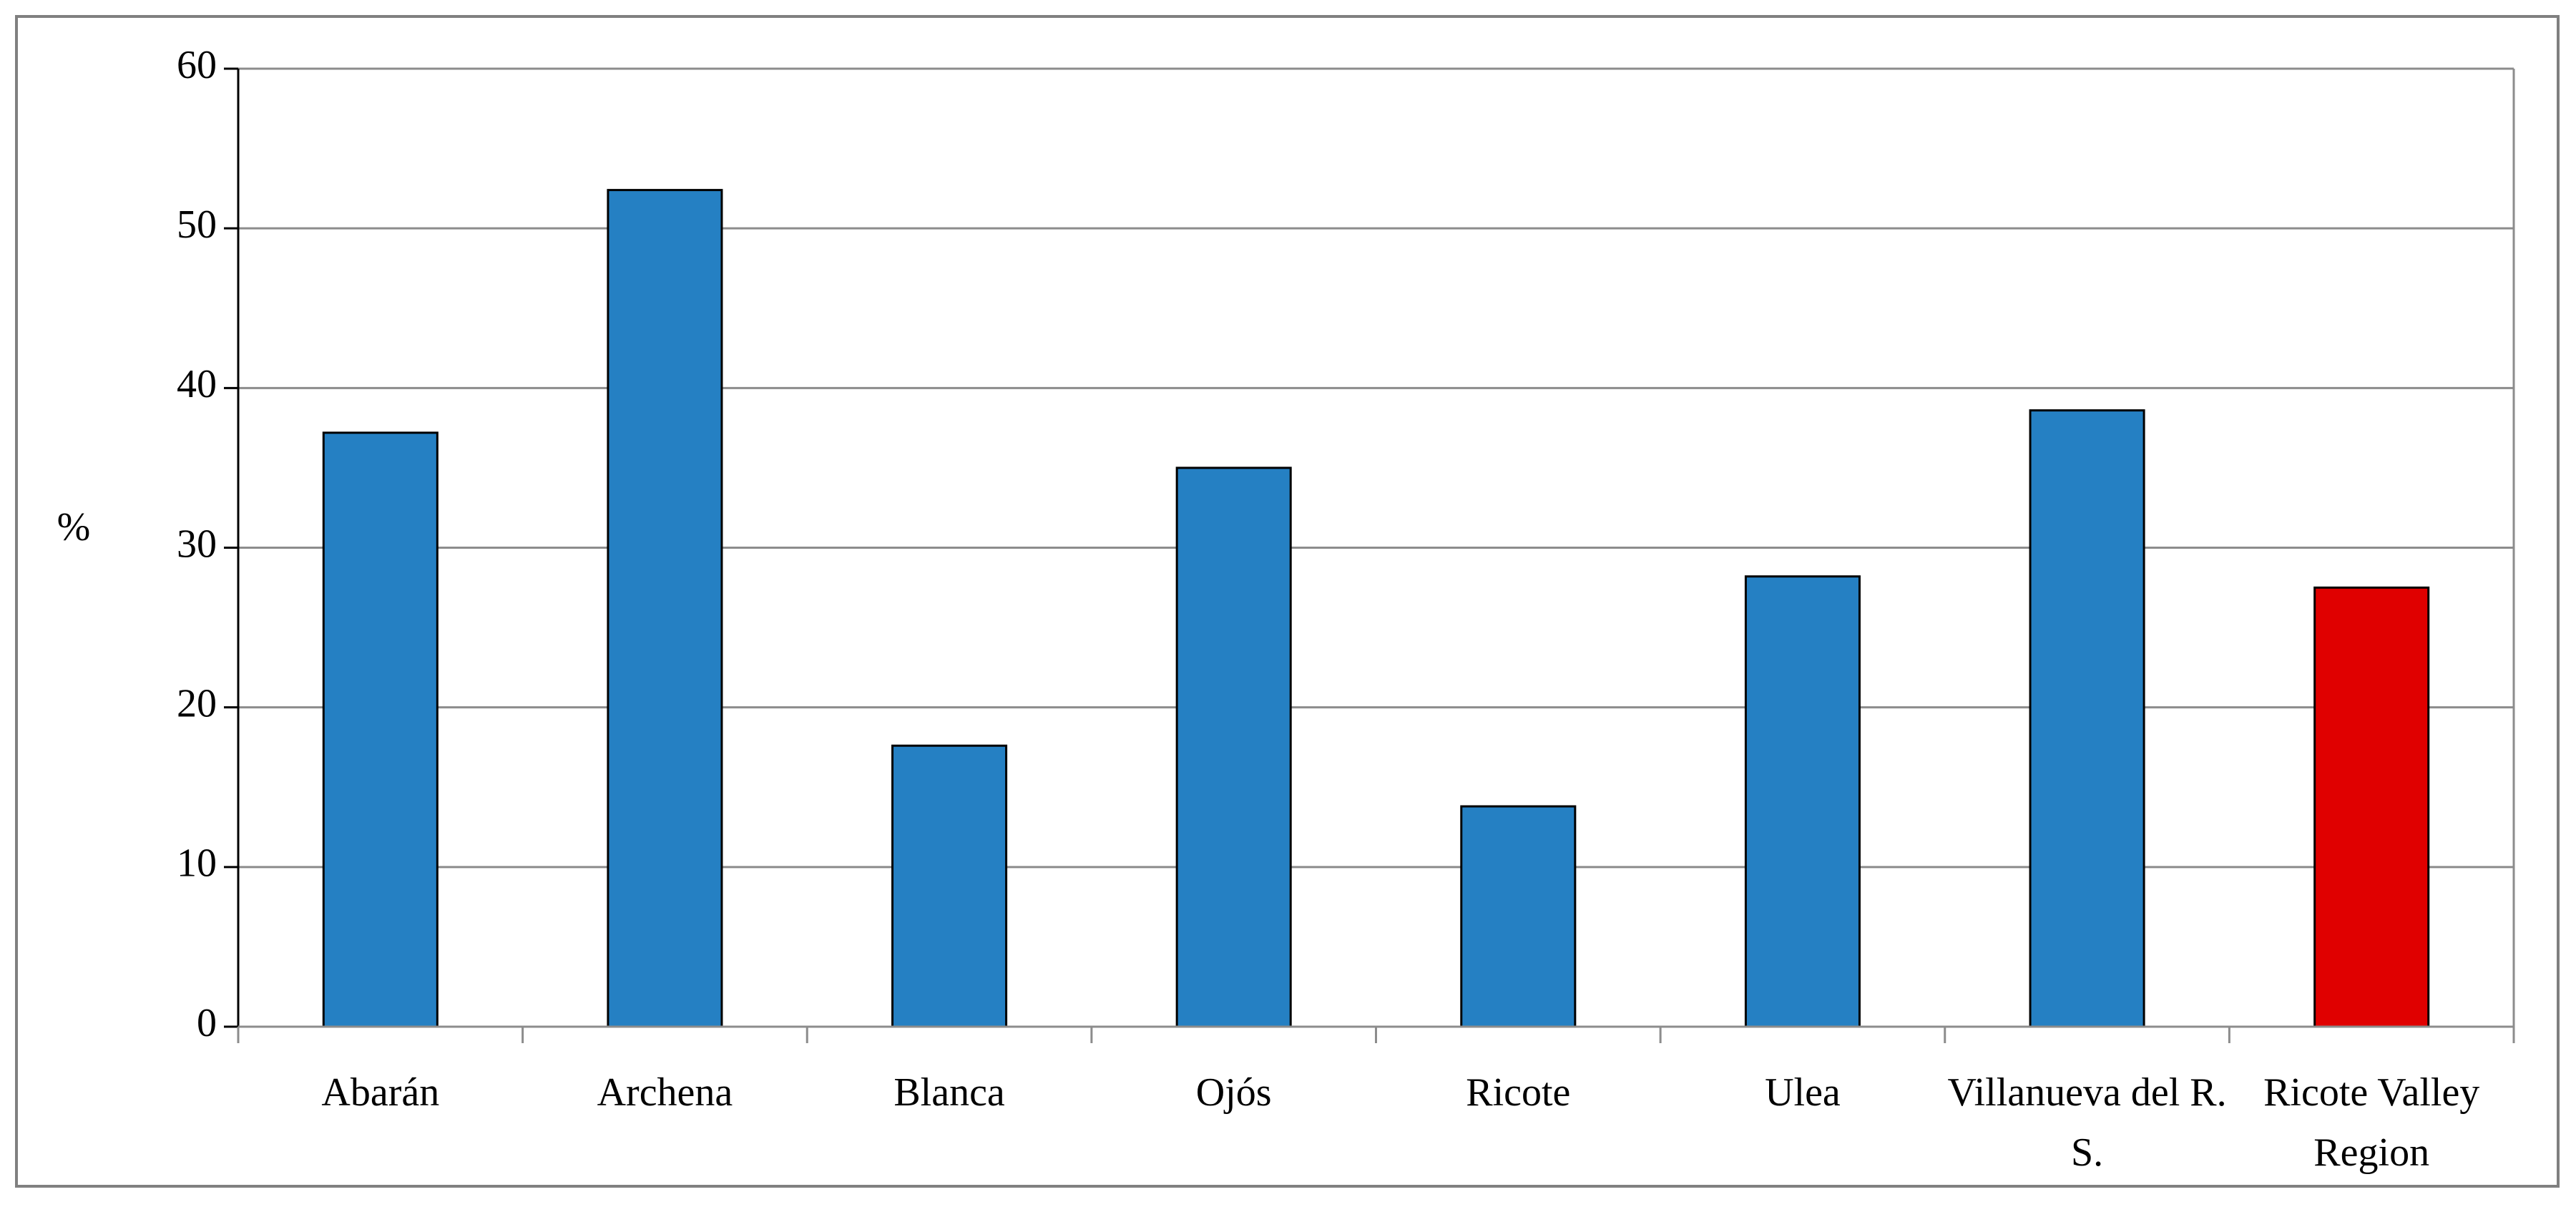 The width and height of the screenshot is (2576, 1207). Describe the element at coordinates (665, 1092) in the screenshot. I see `x-tick-label: Archena` at that location.